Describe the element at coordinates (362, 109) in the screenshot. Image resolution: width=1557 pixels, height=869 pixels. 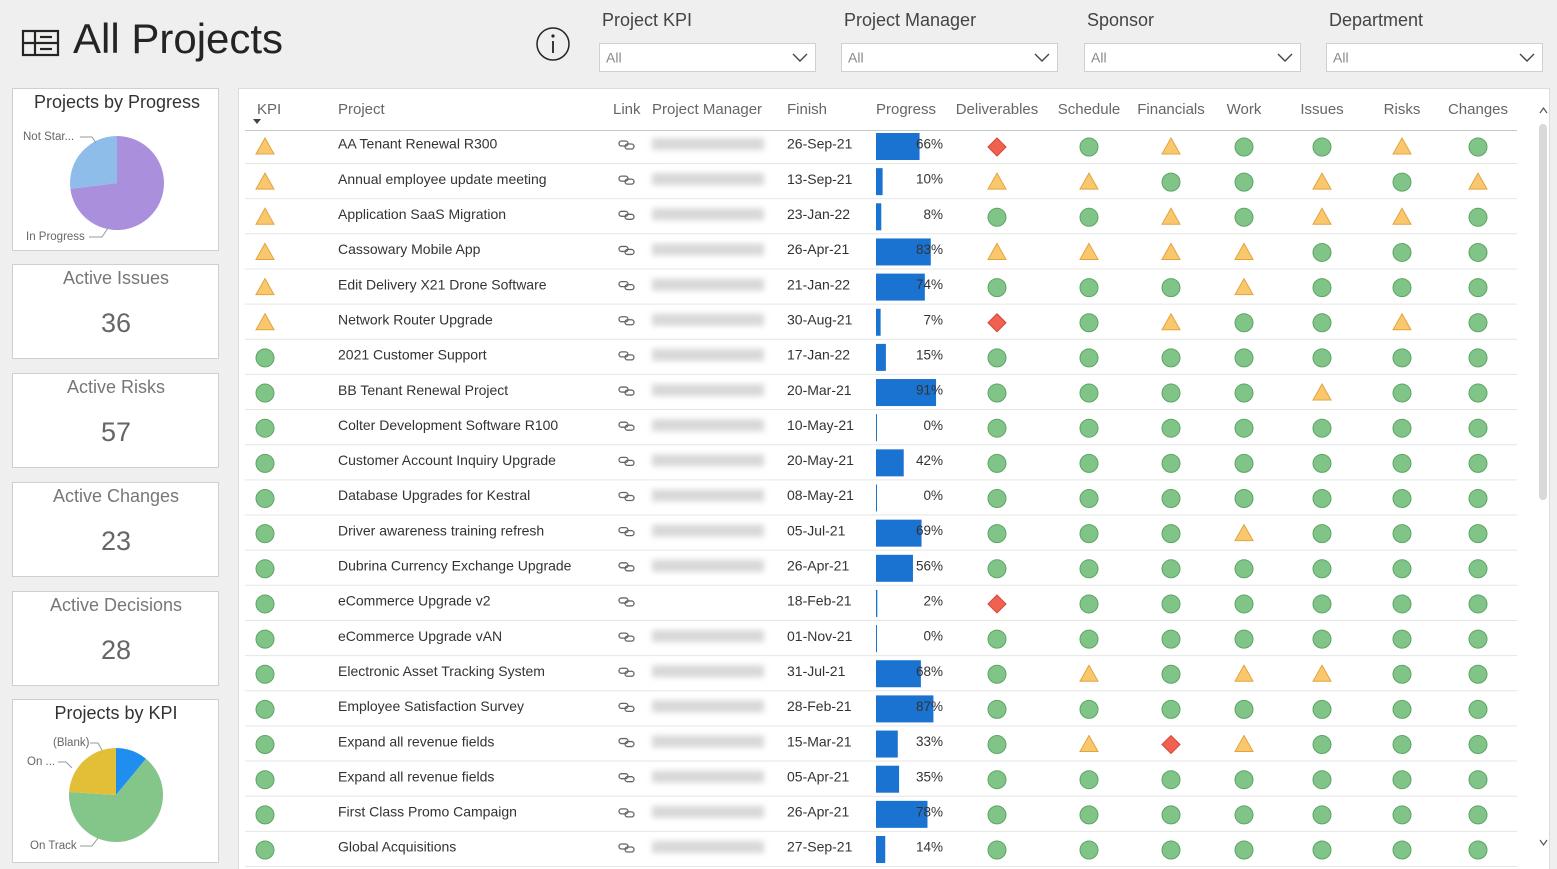
I see `column-header: Project` at that location.